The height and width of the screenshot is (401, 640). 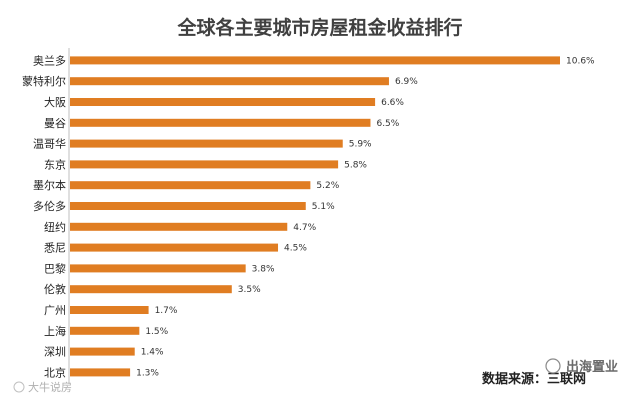 I want to click on value-label: 4.5%, so click(x=295, y=249).